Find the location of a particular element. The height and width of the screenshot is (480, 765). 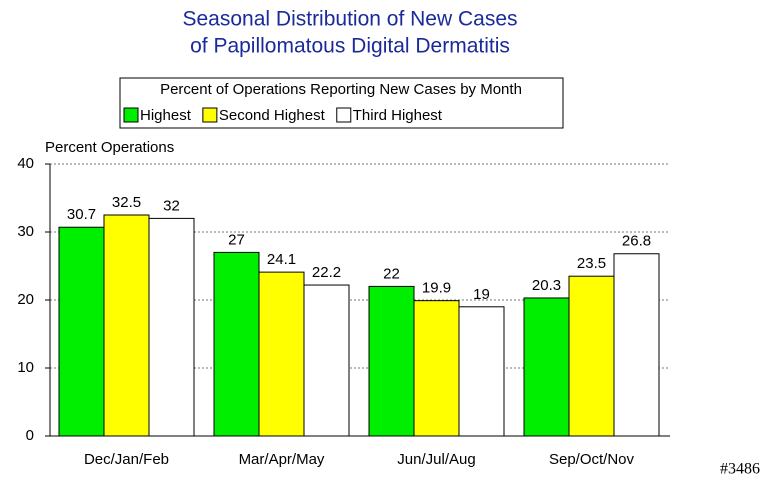

y-tick-label: 30 is located at coordinates (25, 231).